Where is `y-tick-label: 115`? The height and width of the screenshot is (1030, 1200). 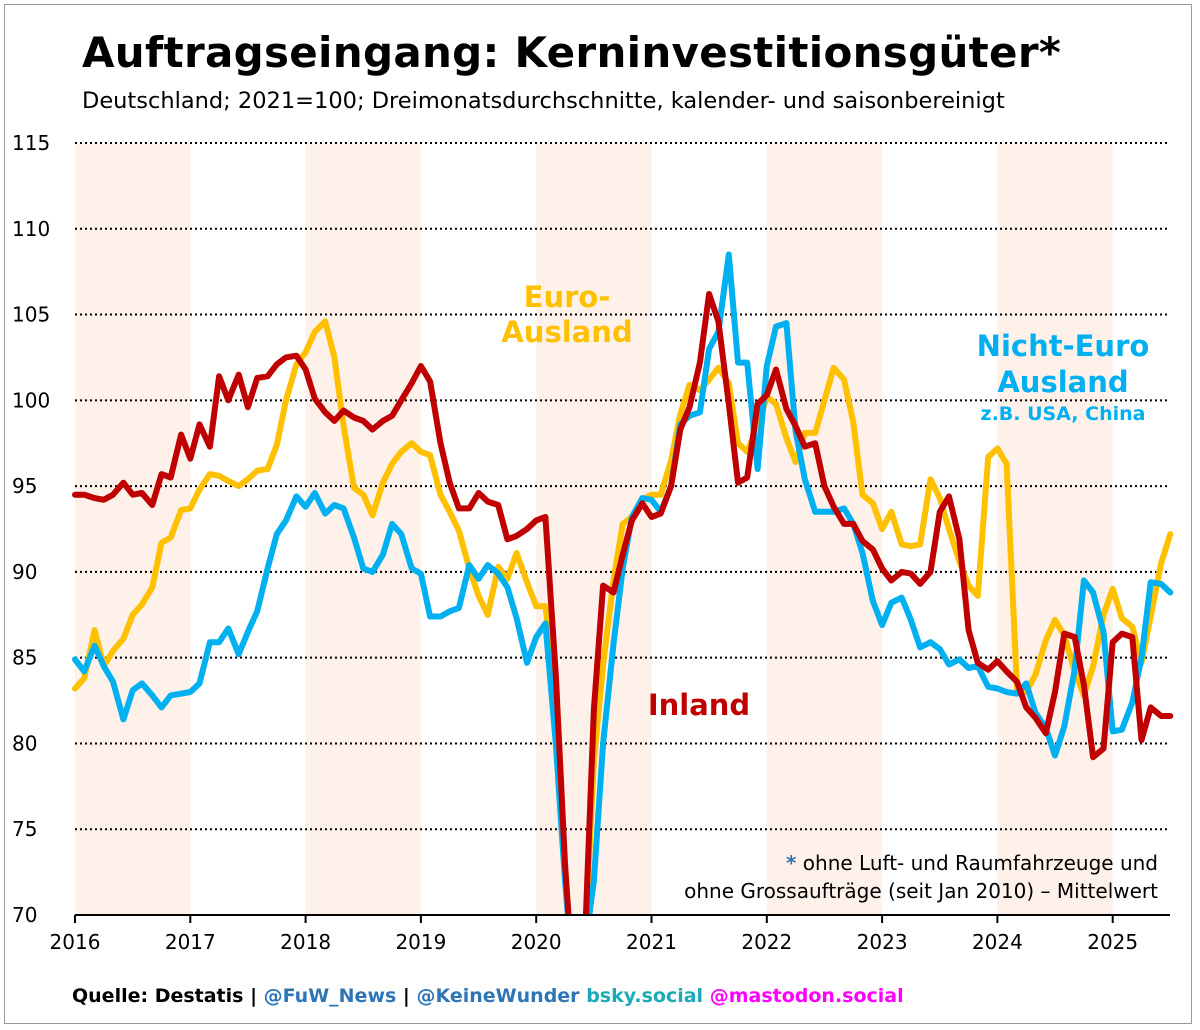
y-tick-label: 115 is located at coordinates (31, 143).